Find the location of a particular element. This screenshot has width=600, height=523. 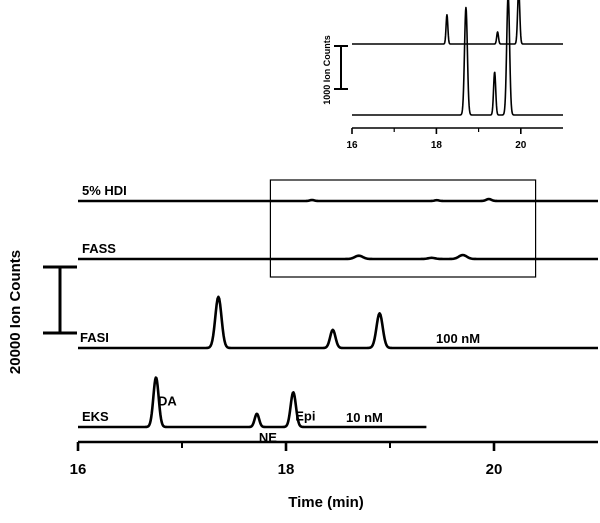

series-label-2: FASI is located at coordinates (94, 337).